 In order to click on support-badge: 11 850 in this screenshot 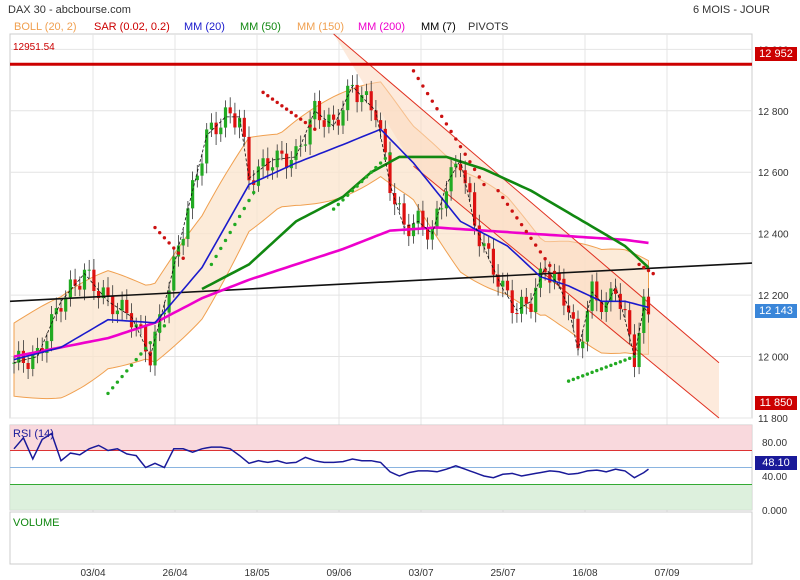, I will do `click(776, 403)`.